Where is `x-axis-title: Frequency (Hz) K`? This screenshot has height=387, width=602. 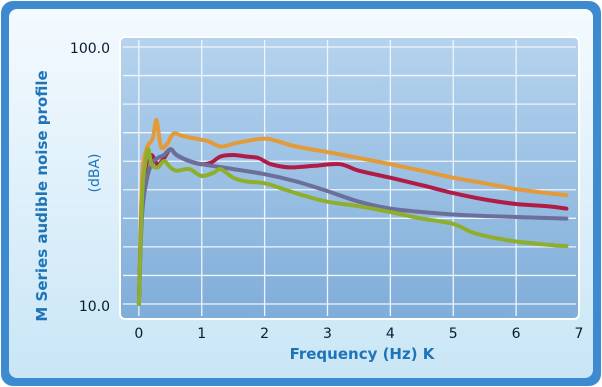
x-axis-title: Frequency (Hz) K is located at coordinates (363, 354).